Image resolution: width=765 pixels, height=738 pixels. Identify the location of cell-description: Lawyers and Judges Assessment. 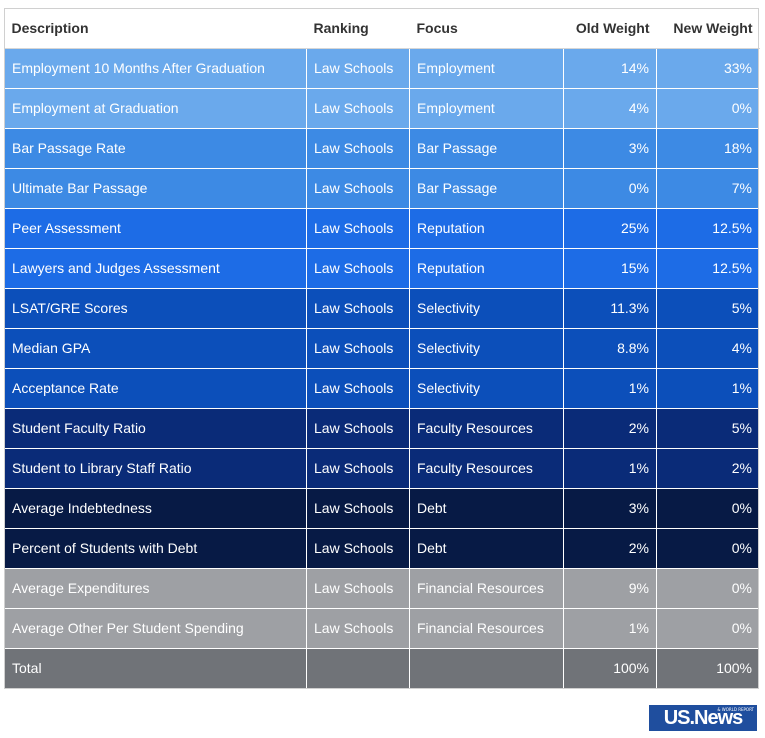
(155, 268).